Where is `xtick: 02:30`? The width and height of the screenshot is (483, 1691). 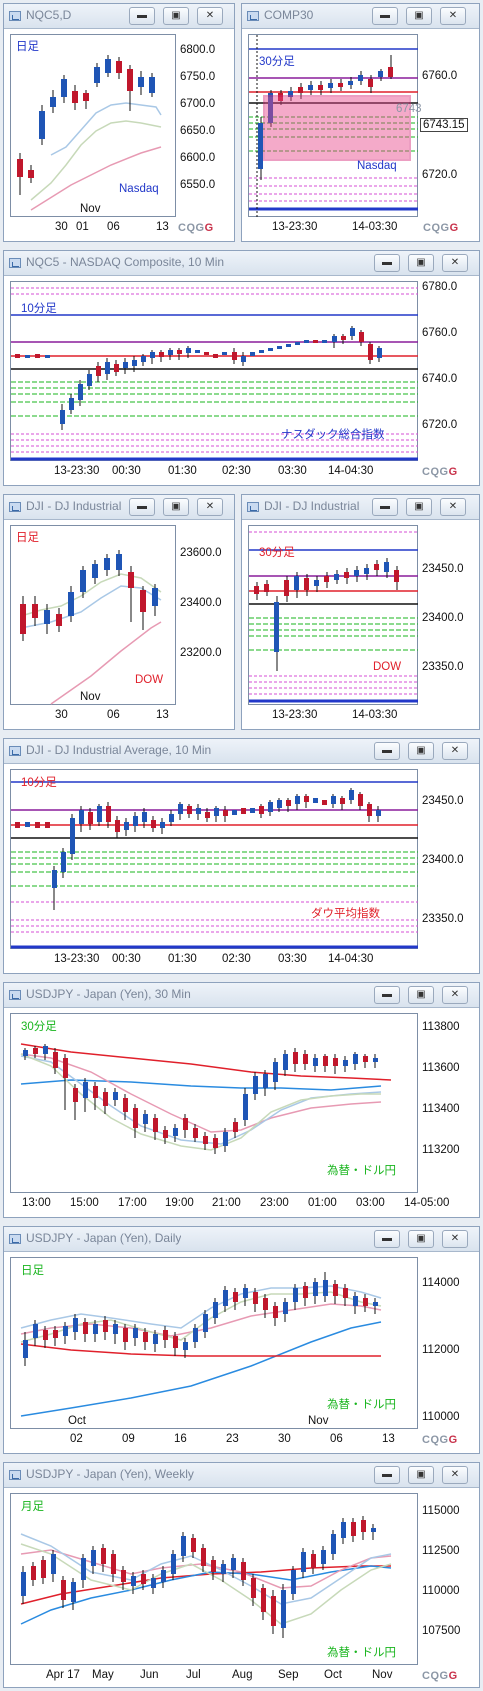 xtick: 02:30 is located at coordinates (236, 471).